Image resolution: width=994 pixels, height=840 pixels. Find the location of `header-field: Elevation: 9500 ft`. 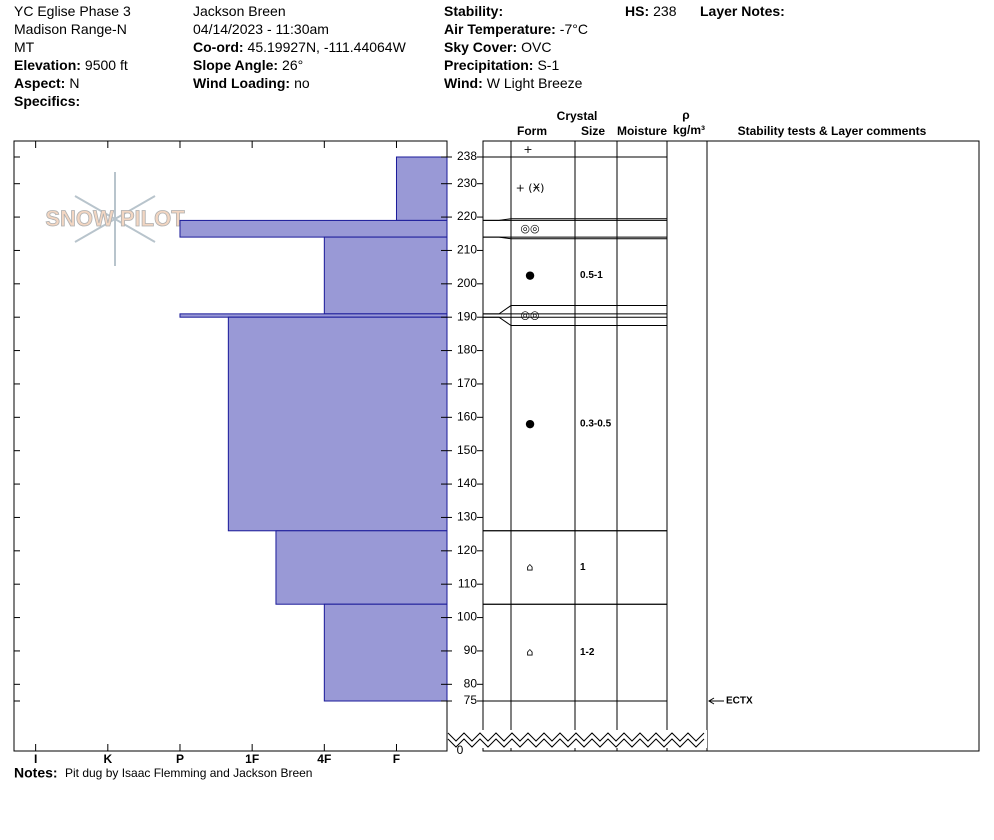

header-field: Elevation: 9500 ft is located at coordinates (71, 65).